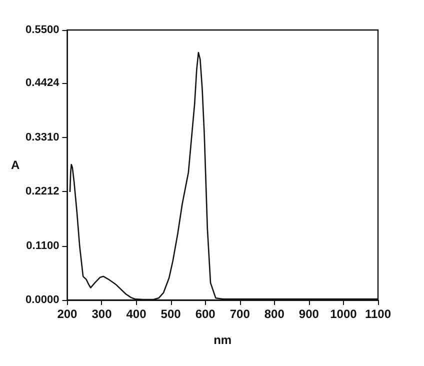  What do you see at coordinates (309, 314) in the screenshot?
I see `x-tick-label: 900` at bounding box center [309, 314].